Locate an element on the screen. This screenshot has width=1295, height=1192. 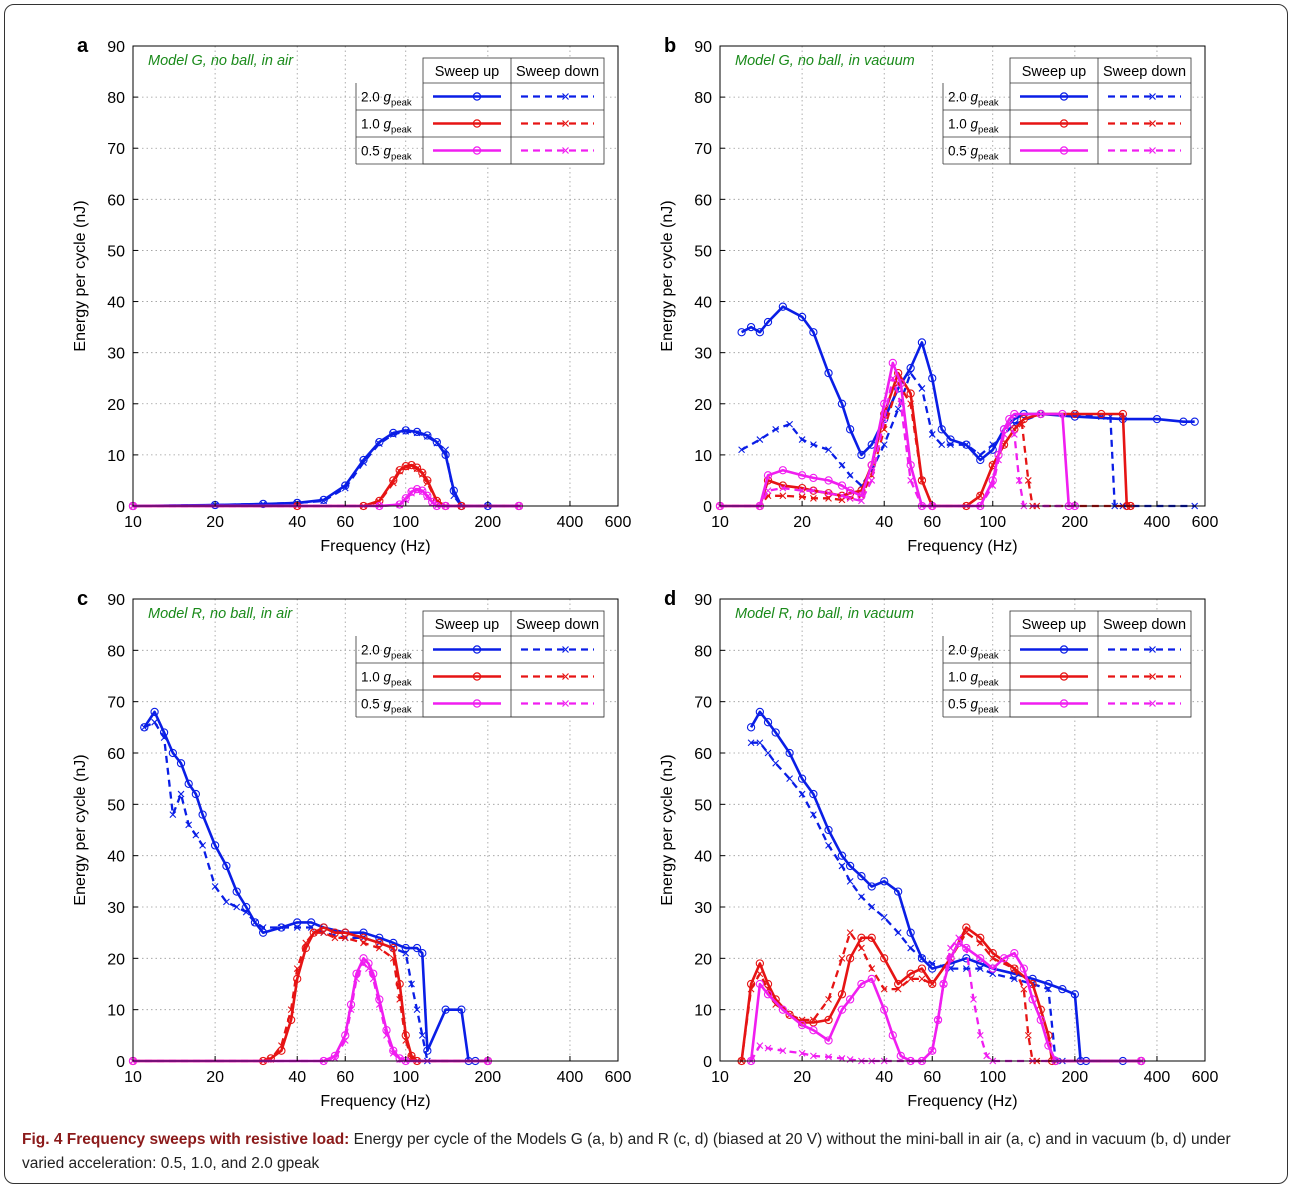
y-tick-label: 70 is located at coordinates (116, 703).